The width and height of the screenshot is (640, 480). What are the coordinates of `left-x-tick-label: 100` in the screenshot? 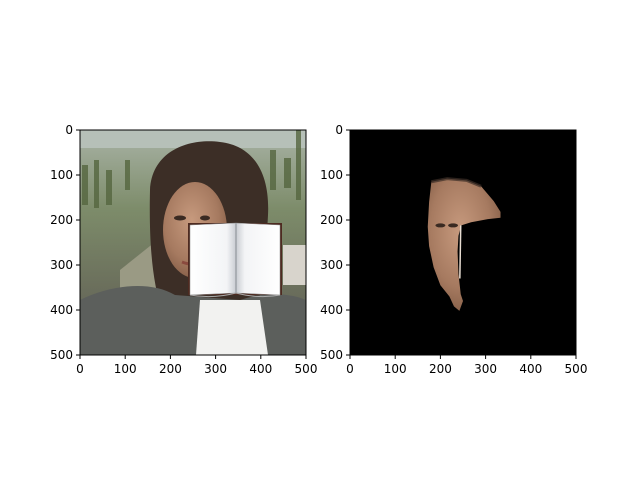 It's located at (125, 369).